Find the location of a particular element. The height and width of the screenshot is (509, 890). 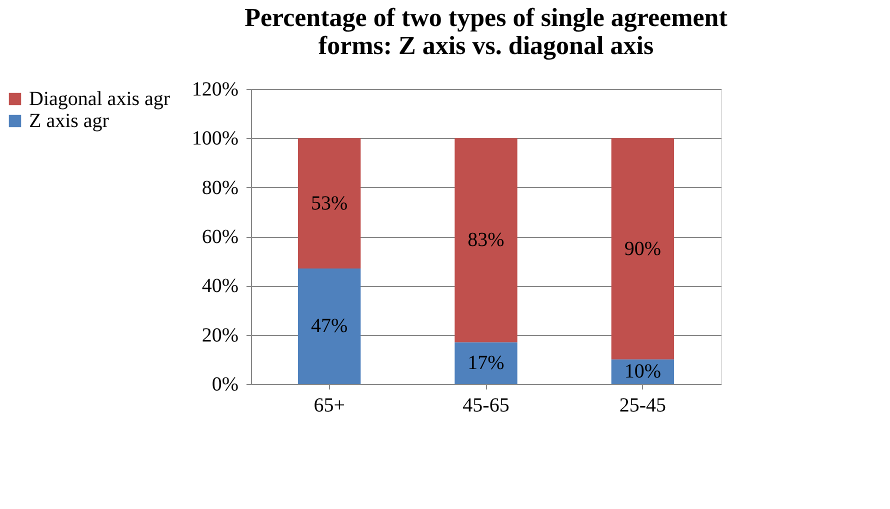

y-tick-label: 0% is located at coordinates (225, 385).